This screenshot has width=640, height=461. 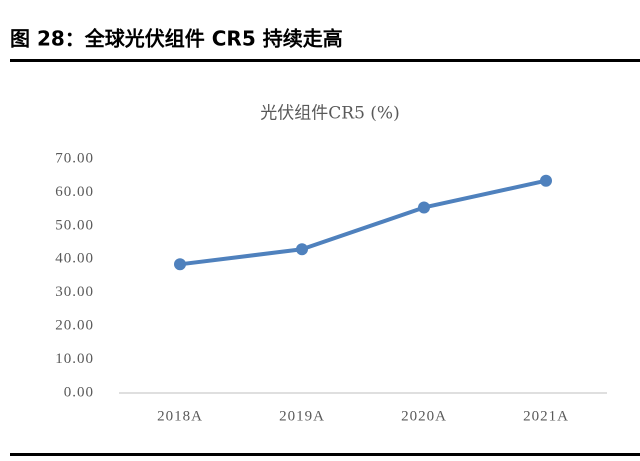 I want to click on y-tick-label: 60.00, so click(x=74, y=192).